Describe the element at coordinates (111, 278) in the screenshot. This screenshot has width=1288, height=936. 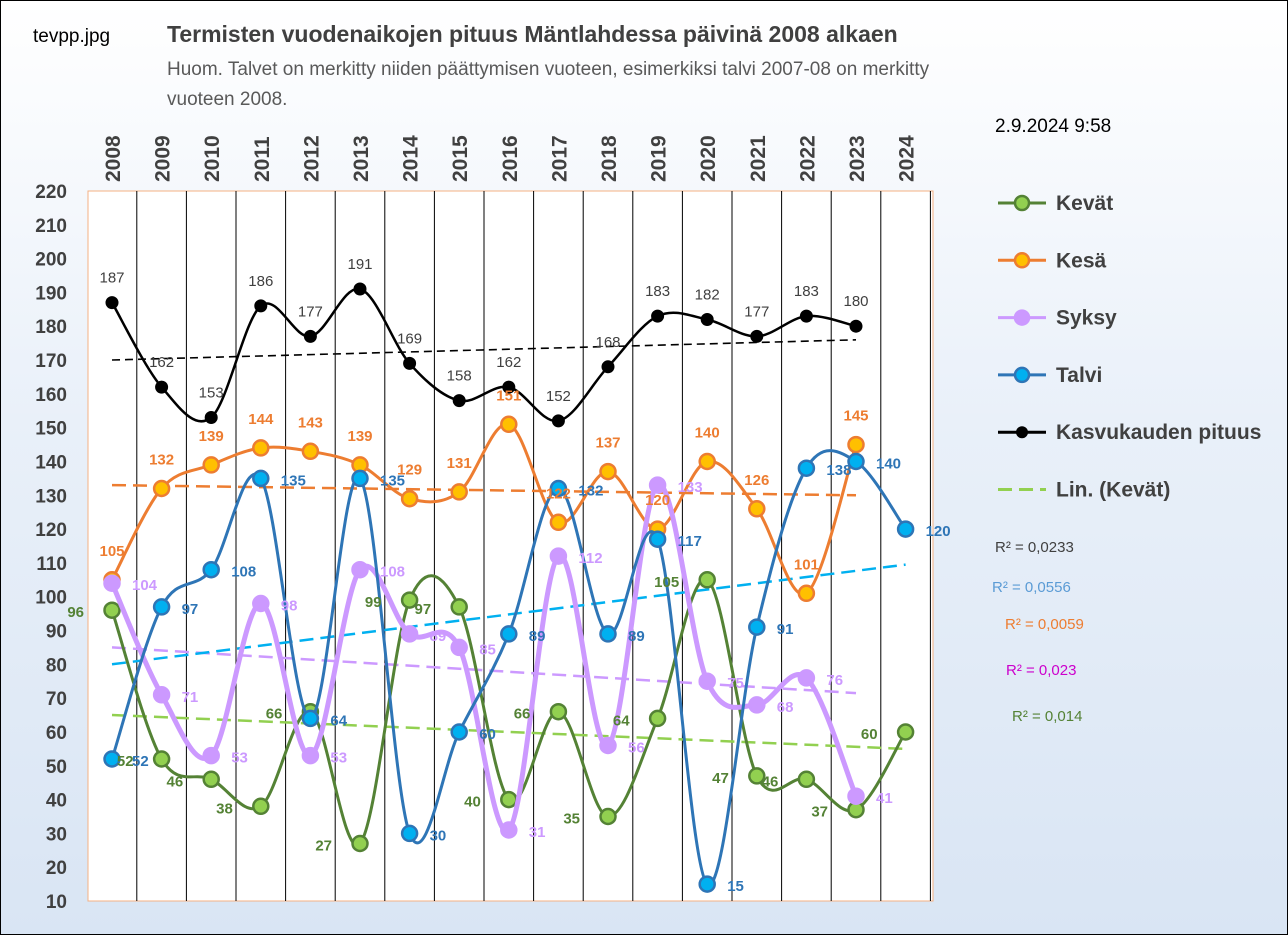
I see `data-label: 187` at that location.